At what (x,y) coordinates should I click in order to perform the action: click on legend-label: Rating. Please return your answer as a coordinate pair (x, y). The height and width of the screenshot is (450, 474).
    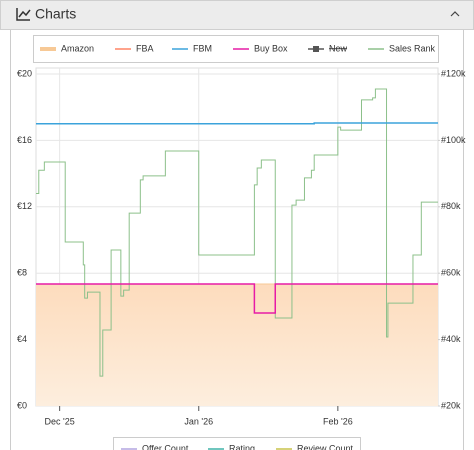
    Looking at the image, I should click on (242, 446).